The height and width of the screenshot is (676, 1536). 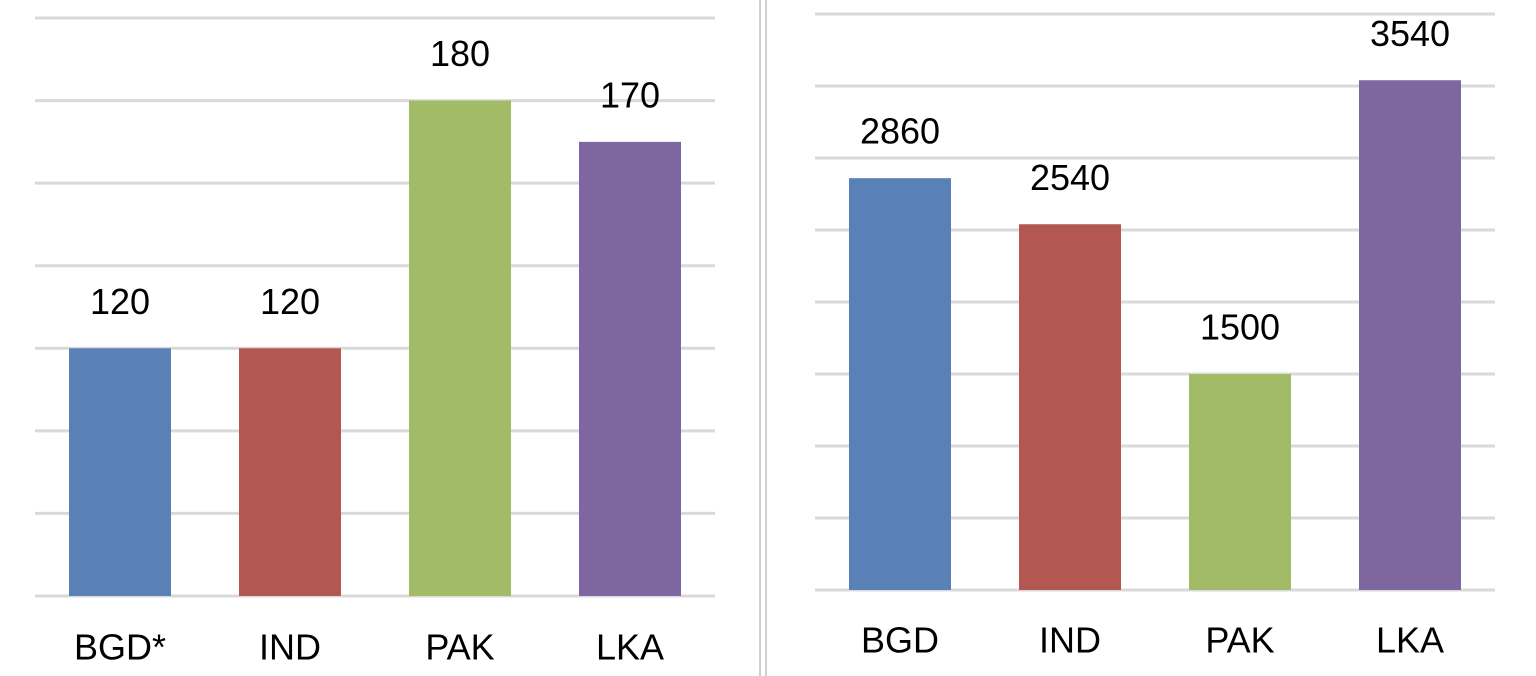 What do you see at coordinates (1070, 177) in the screenshot?
I see `data-label: 2540` at bounding box center [1070, 177].